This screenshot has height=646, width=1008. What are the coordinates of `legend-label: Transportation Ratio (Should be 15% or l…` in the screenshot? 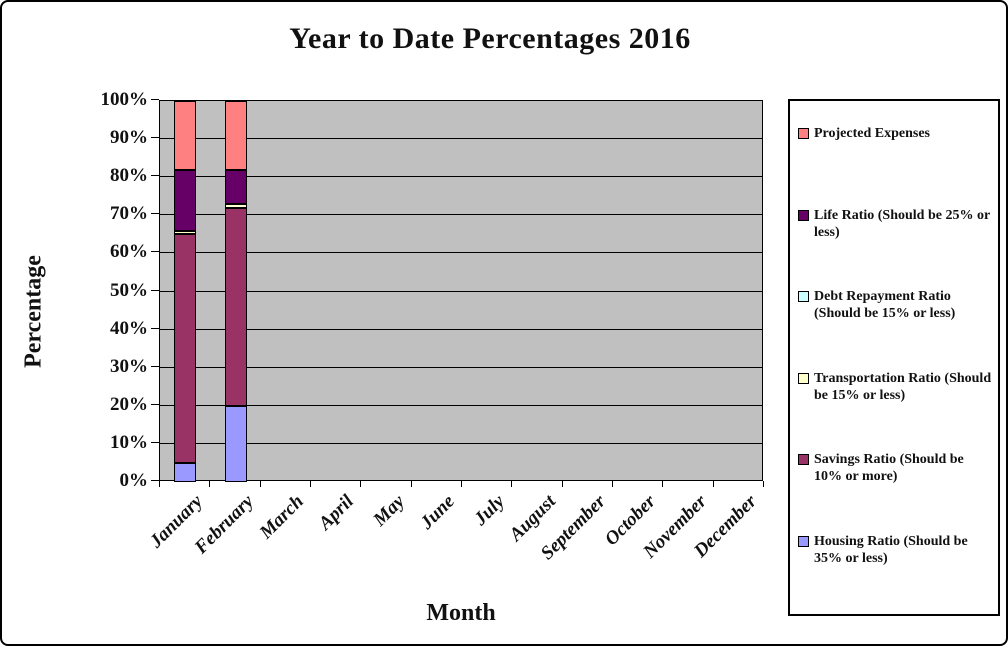 It's located at (903, 386).